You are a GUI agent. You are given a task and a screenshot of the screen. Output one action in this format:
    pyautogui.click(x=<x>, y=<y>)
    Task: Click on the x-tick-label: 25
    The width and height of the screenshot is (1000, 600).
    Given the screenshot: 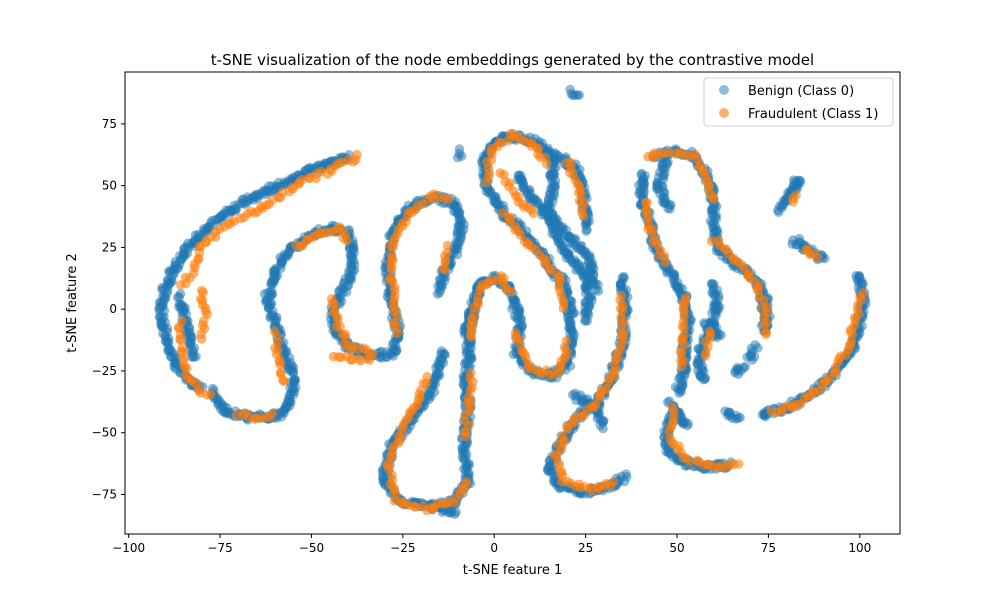 What is the action you would take?
    pyautogui.click(x=585, y=548)
    